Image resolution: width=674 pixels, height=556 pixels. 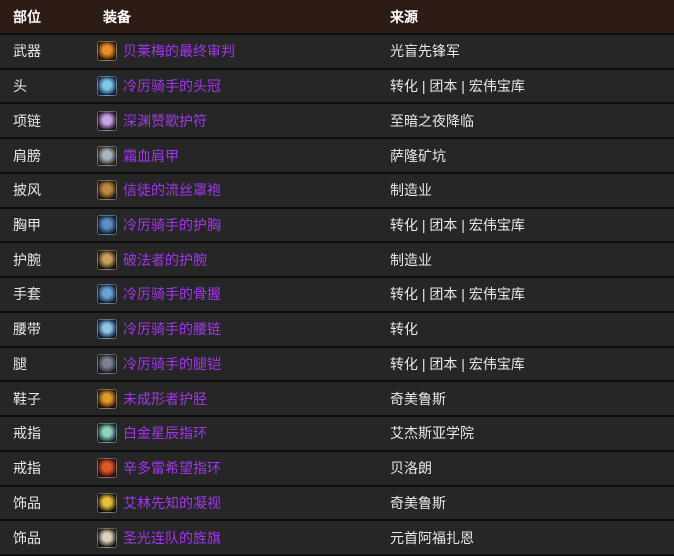 I want to click on source-cell: 至暗之夜降临, so click(x=432, y=120).